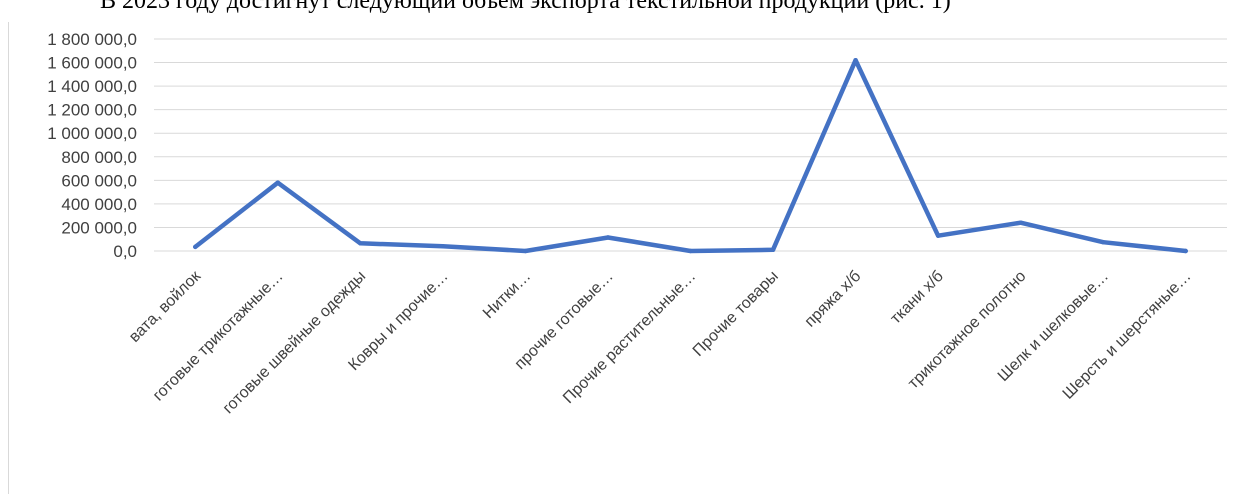  Describe the element at coordinates (92, 39) in the screenshot. I see `y-tick-label: 1 800 000,0` at that location.